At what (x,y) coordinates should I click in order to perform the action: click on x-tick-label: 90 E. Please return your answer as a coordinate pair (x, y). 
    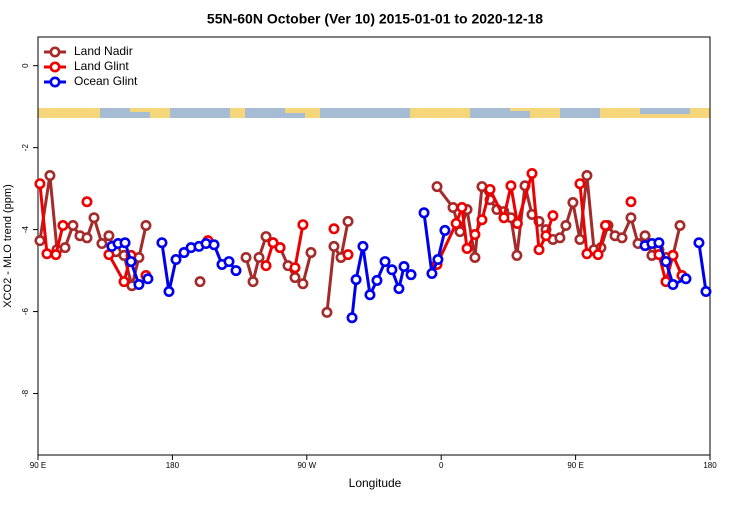
    Looking at the image, I should click on (38, 465).